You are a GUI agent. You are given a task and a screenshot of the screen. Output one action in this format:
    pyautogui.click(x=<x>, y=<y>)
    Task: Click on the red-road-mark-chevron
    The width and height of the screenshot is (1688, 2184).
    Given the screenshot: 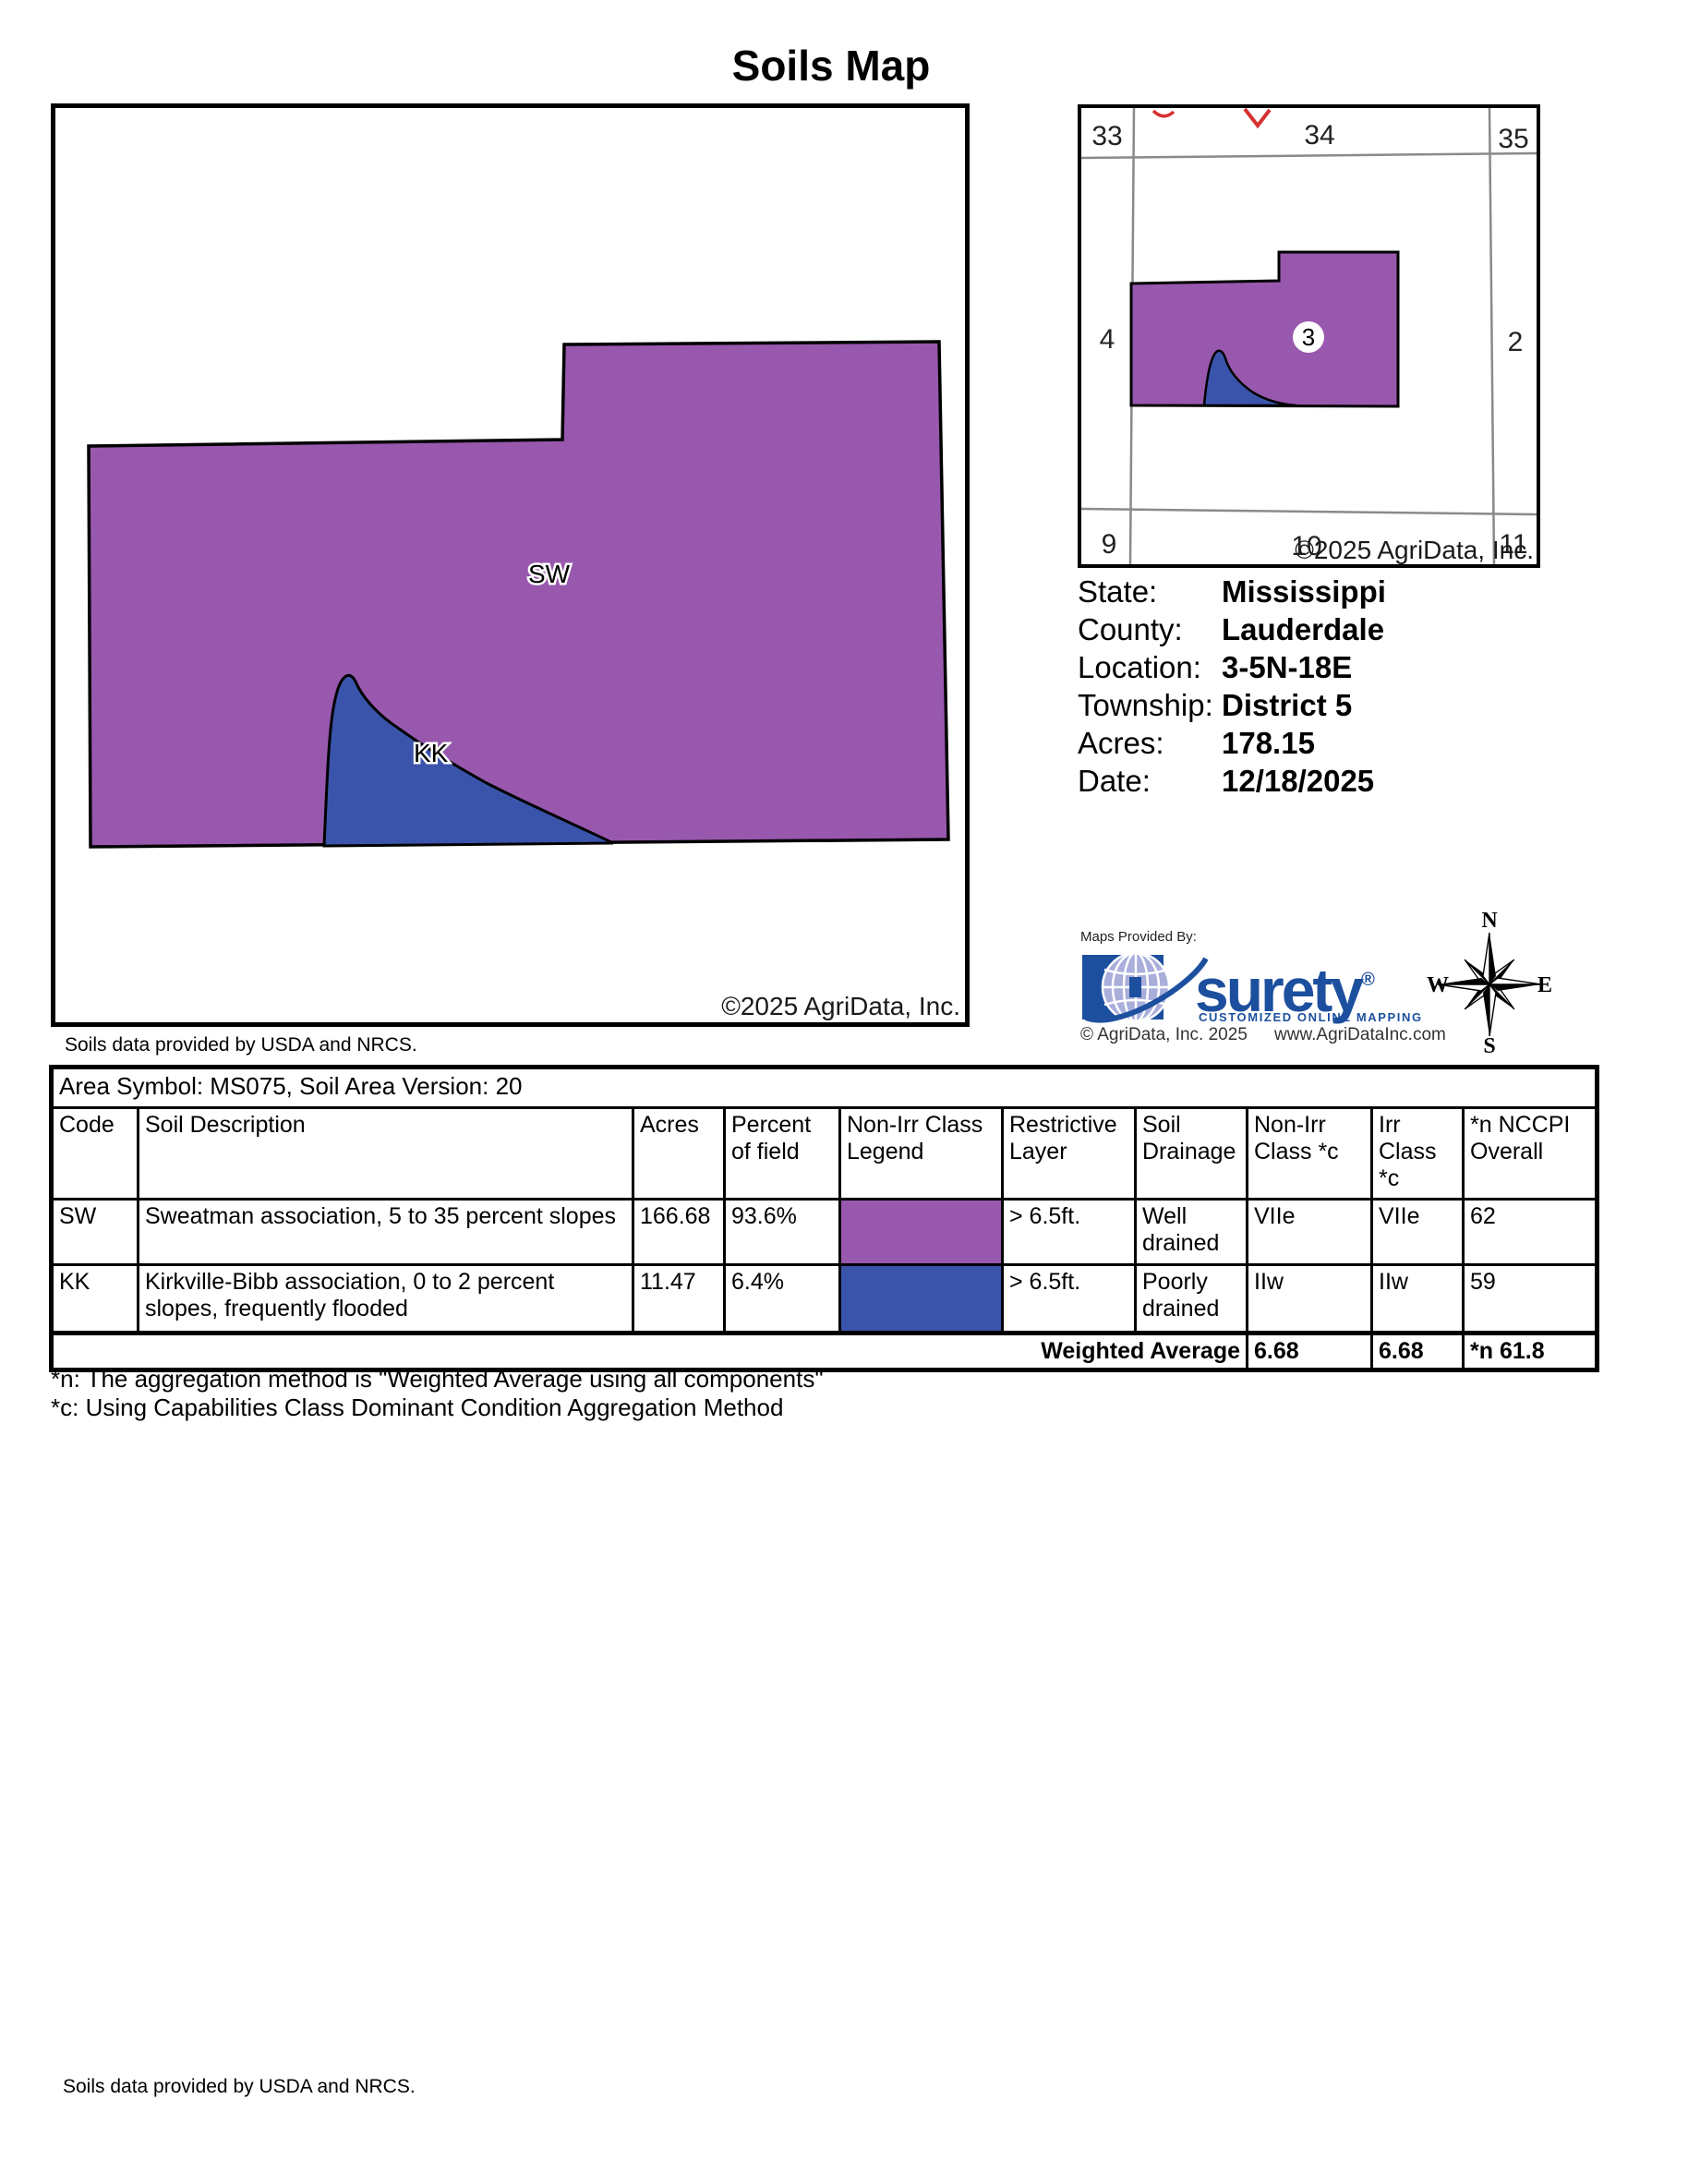 What is the action you would take?
    pyautogui.click(x=1257, y=118)
    